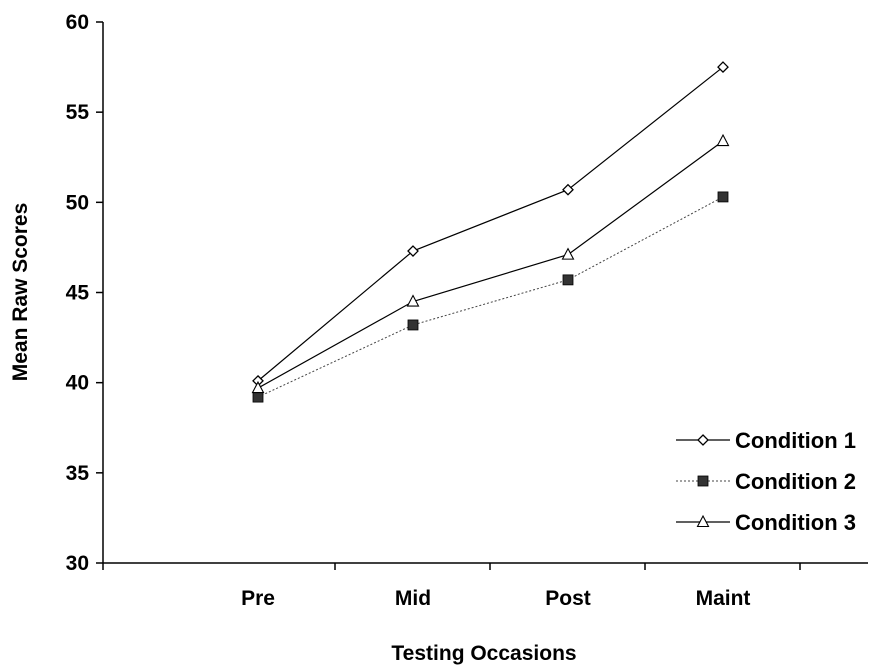  I want to click on legend-label: Condition 2, so click(795, 481).